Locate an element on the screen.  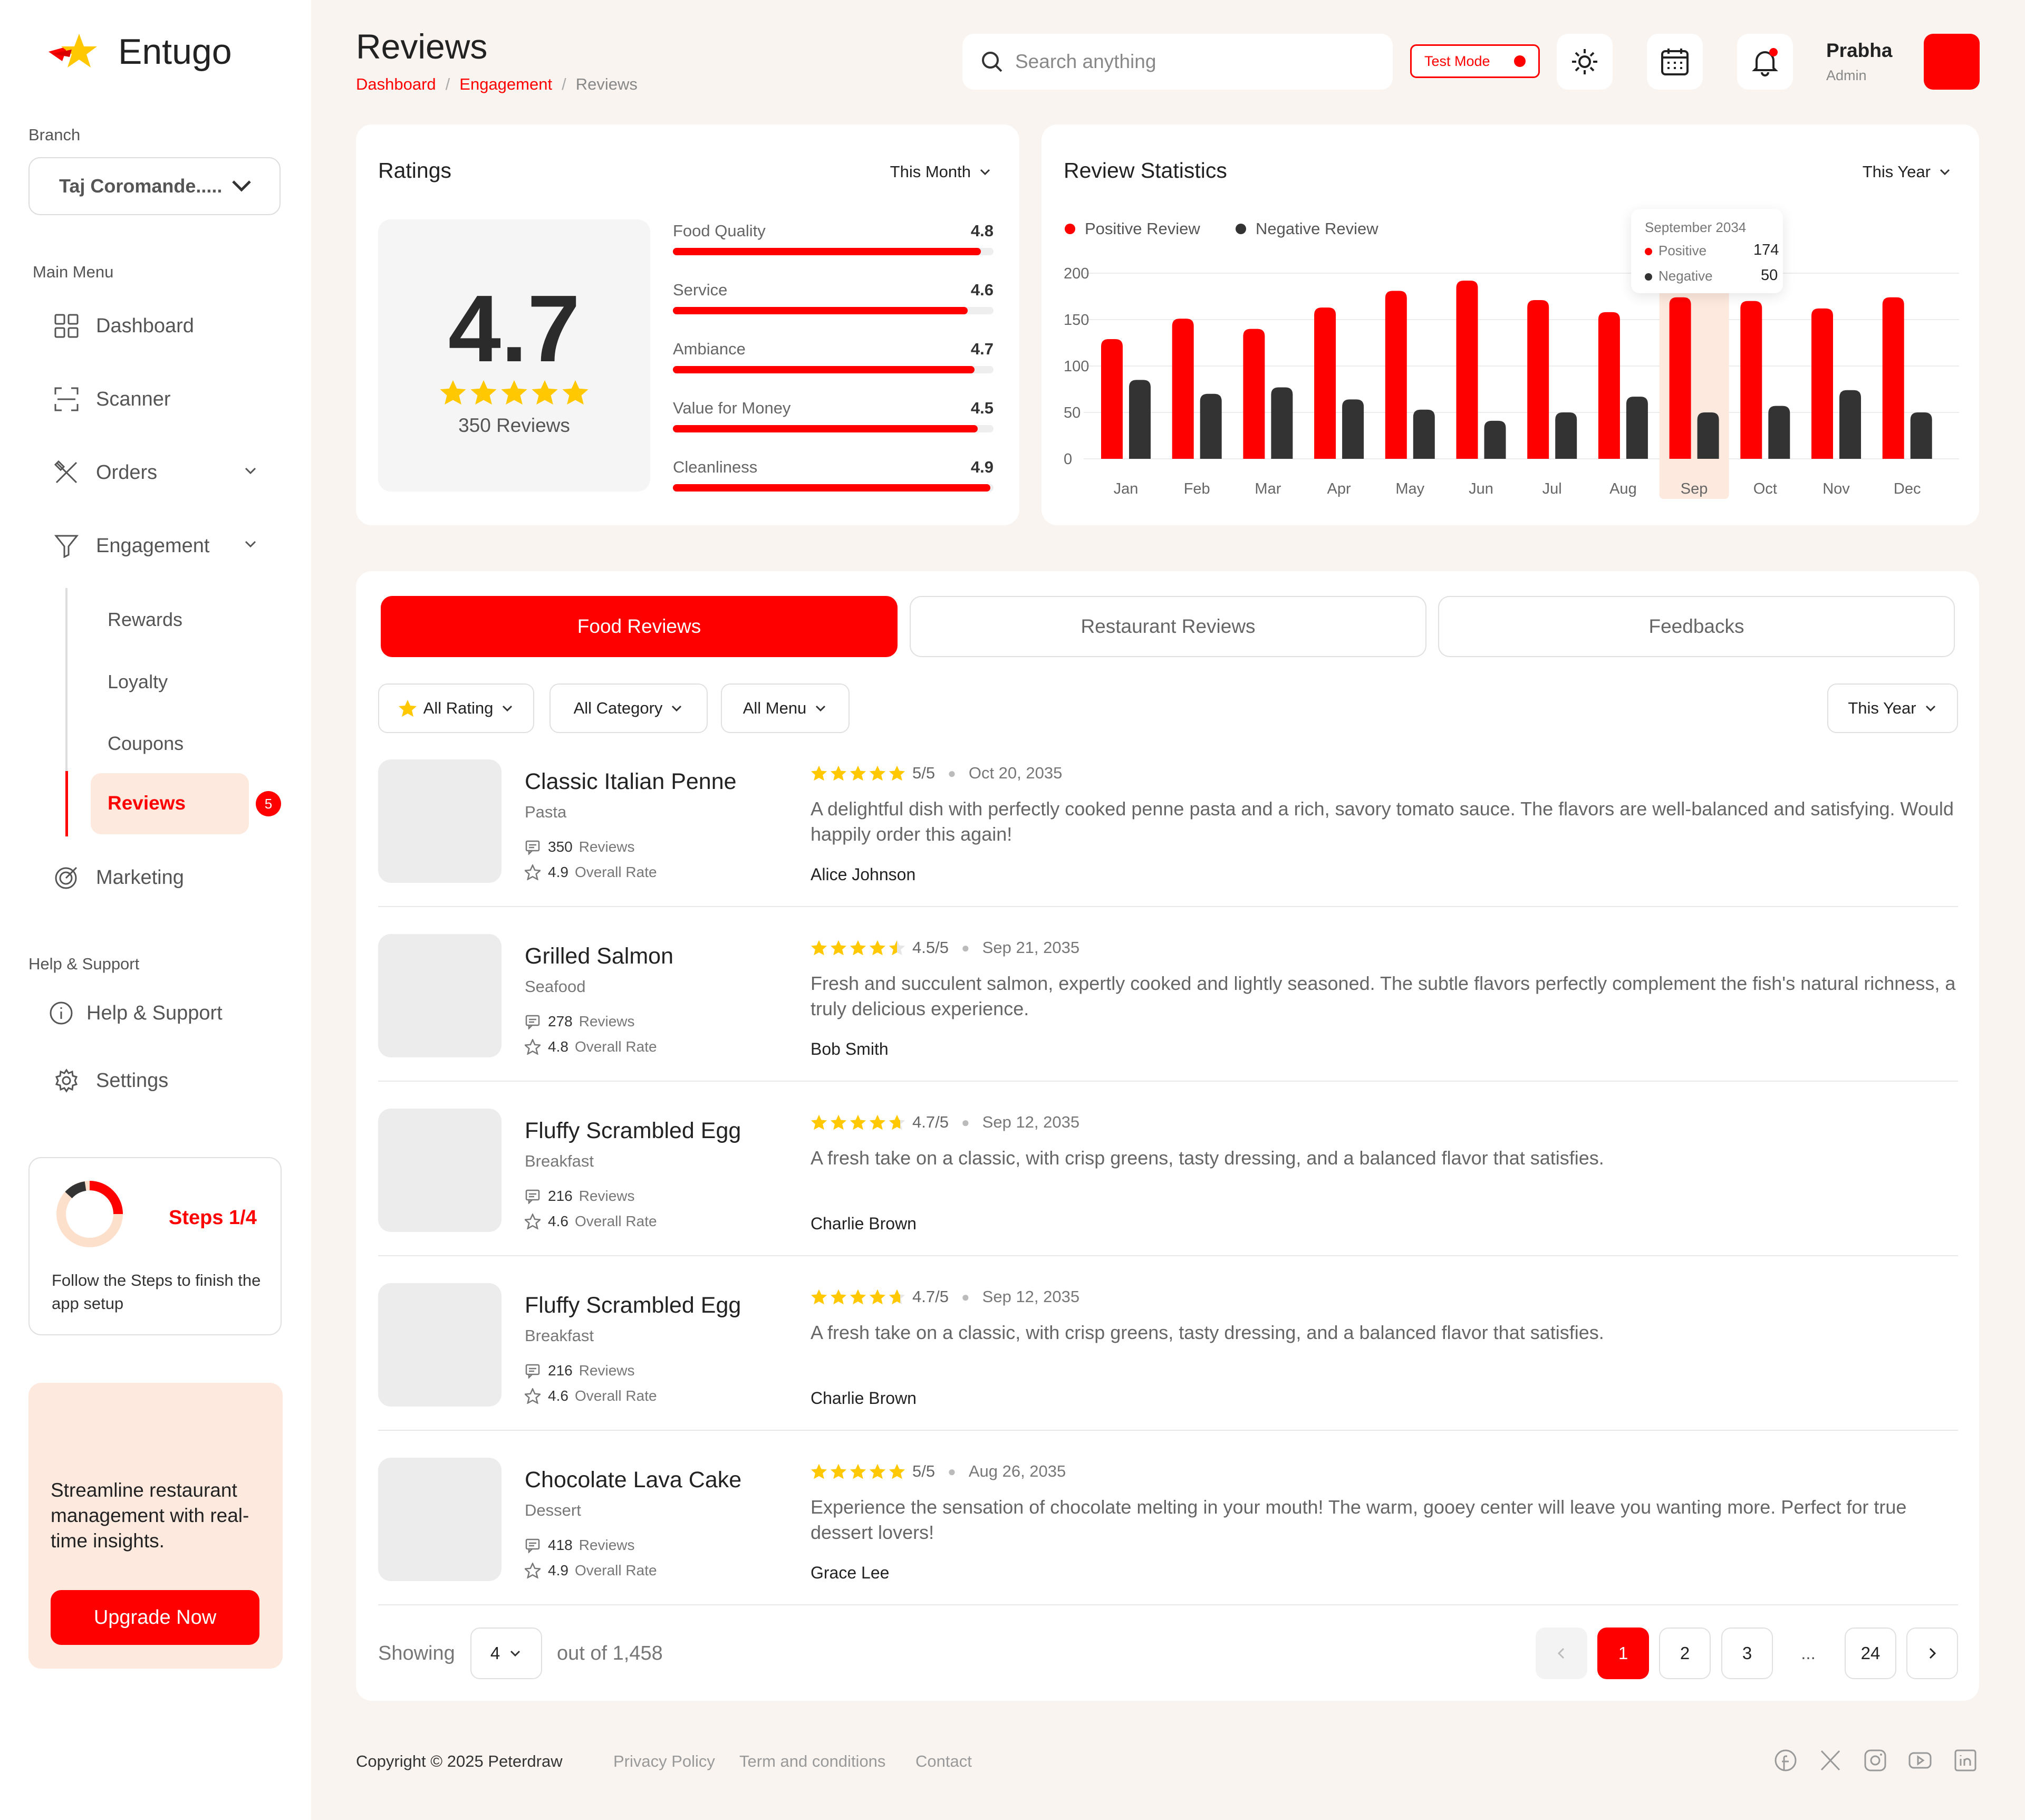
per-page-value: 4 is located at coordinates (495, 1653).